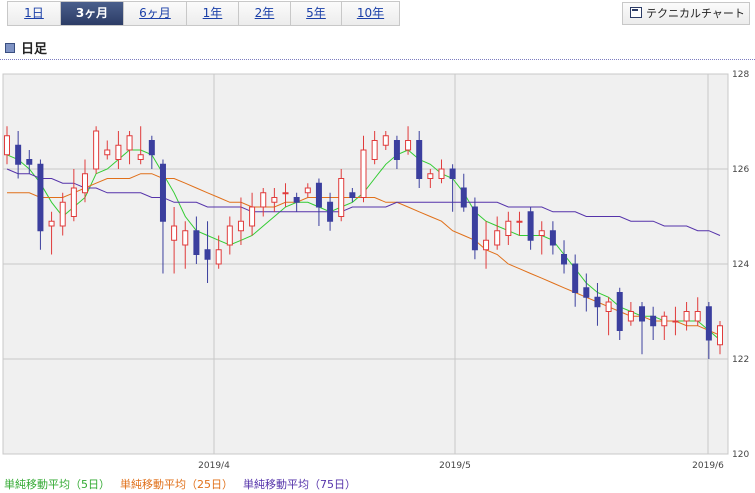  What do you see at coordinates (214, 466) in the screenshot?
I see `x-tick-label: 2019/4` at bounding box center [214, 466].